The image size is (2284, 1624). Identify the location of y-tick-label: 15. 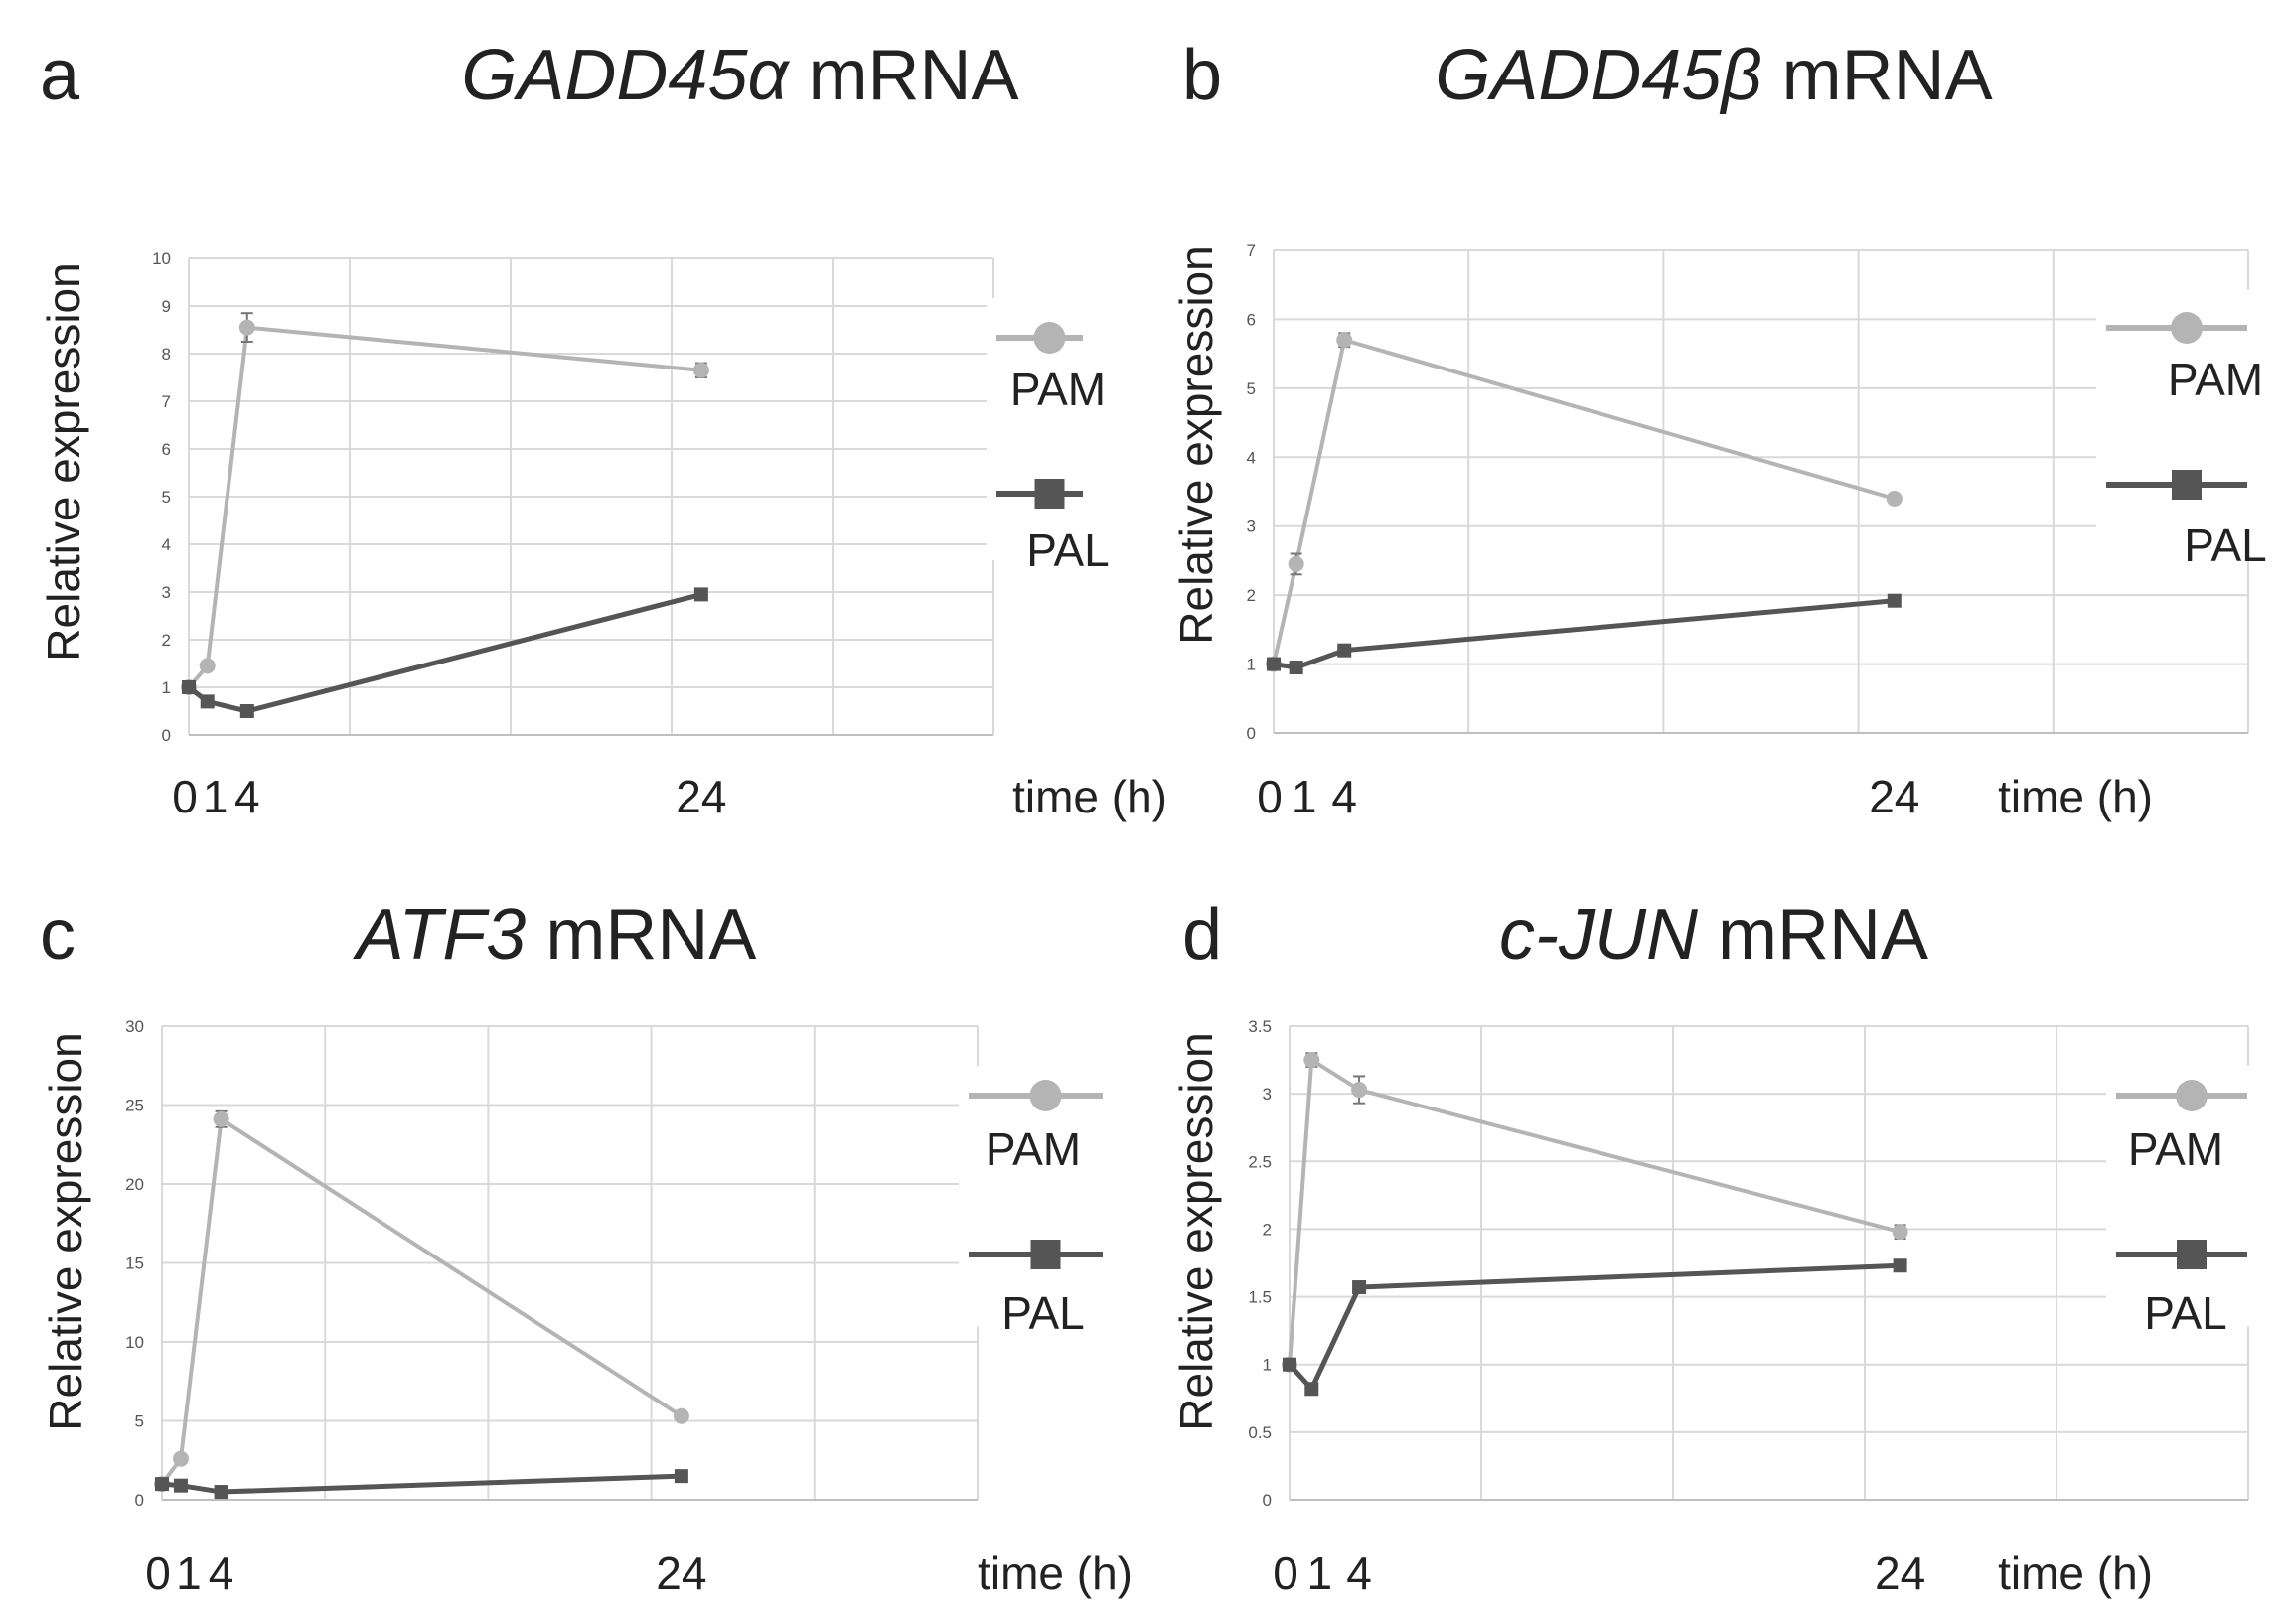
(134, 1264).